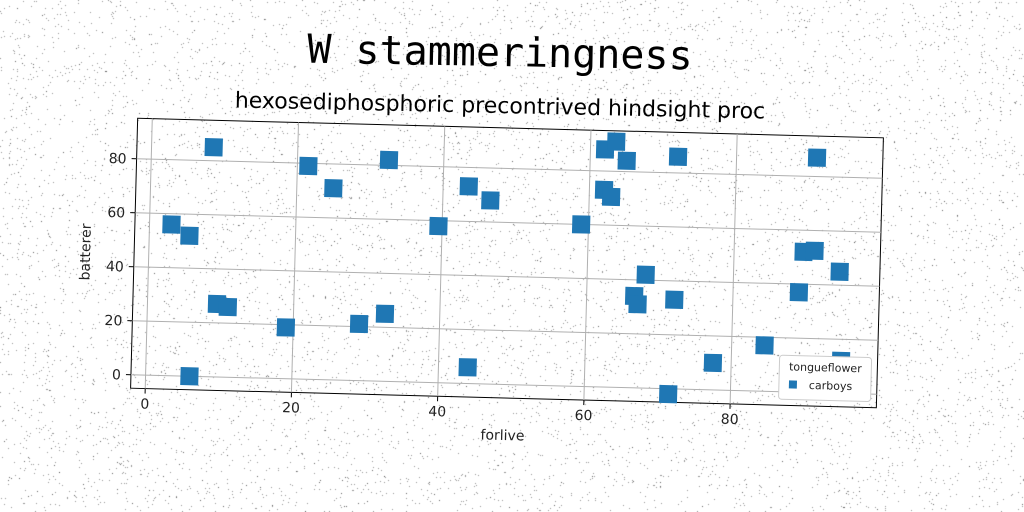 This screenshot has height=512, width=1024. What do you see at coordinates (583, 416) in the screenshot?
I see `x-tick-label: 60` at bounding box center [583, 416].